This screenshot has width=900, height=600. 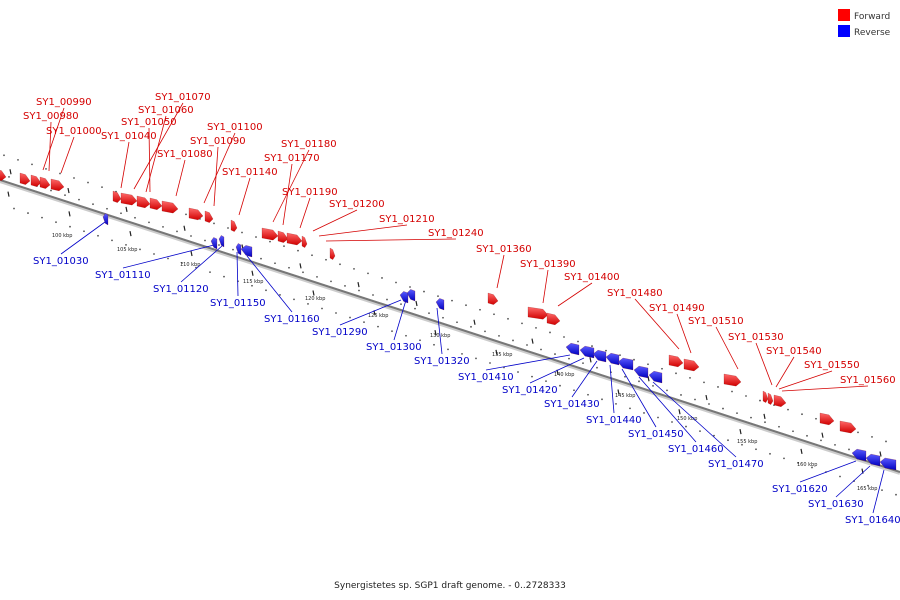 What do you see at coordinates (64, 102) in the screenshot?
I see `forward-gene-label: SY1_00990` at bounding box center [64, 102].